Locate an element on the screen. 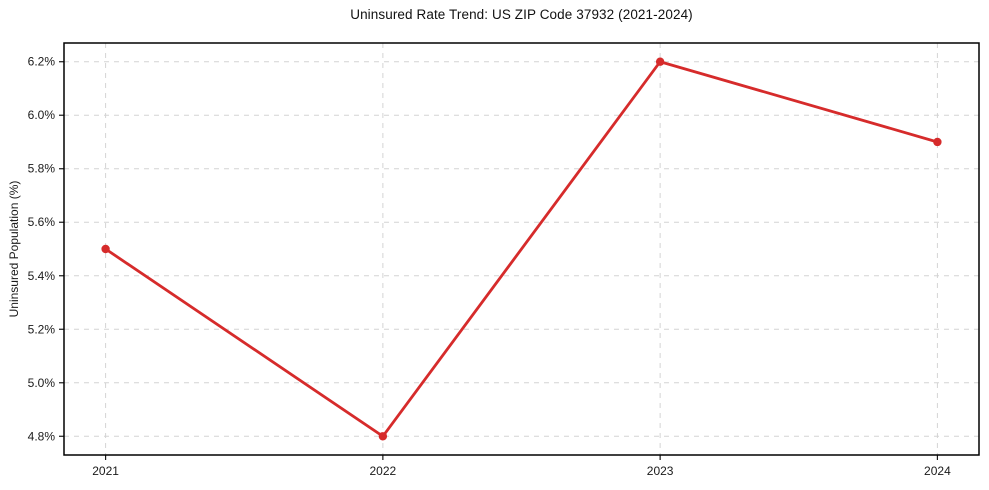  x-tick-label: 2023 is located at coordinates (660, 471).